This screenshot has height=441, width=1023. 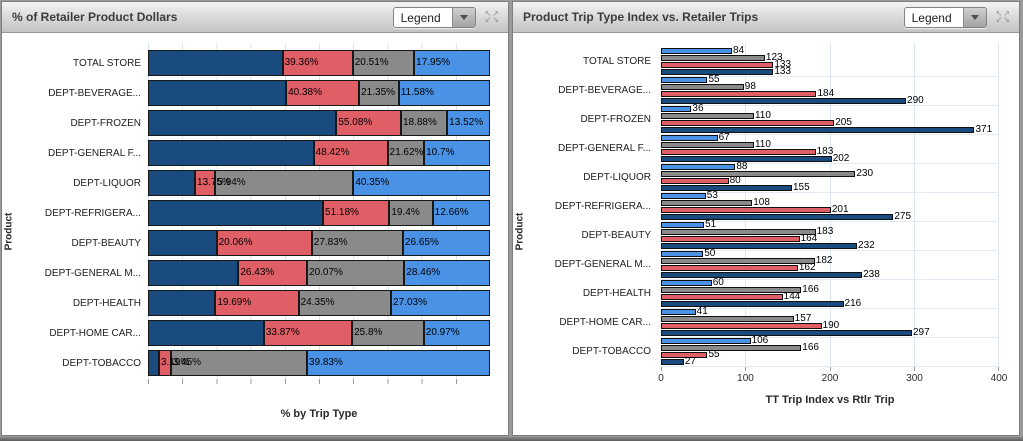 What do you see at coordinates (830, 109) in the screenshot?
I see `bar-row: 36` at bounding box center [830, 109].